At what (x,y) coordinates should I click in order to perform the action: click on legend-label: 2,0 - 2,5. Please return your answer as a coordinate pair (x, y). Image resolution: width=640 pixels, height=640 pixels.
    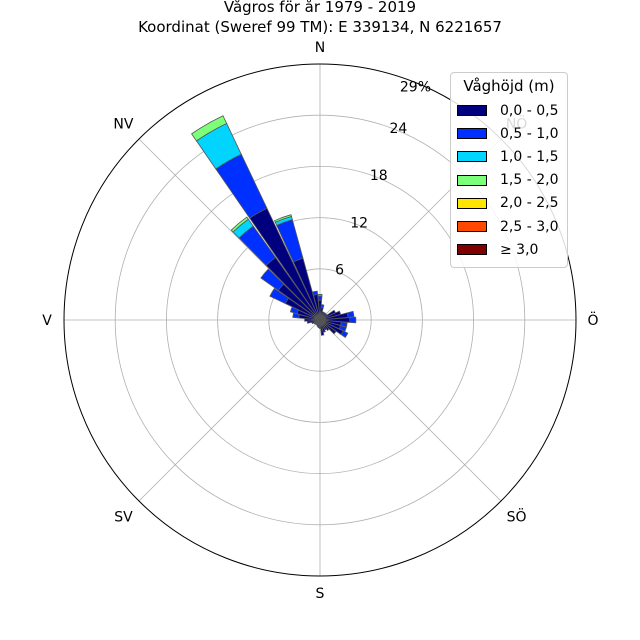
    Looking at the image, I should click on (529, 203).